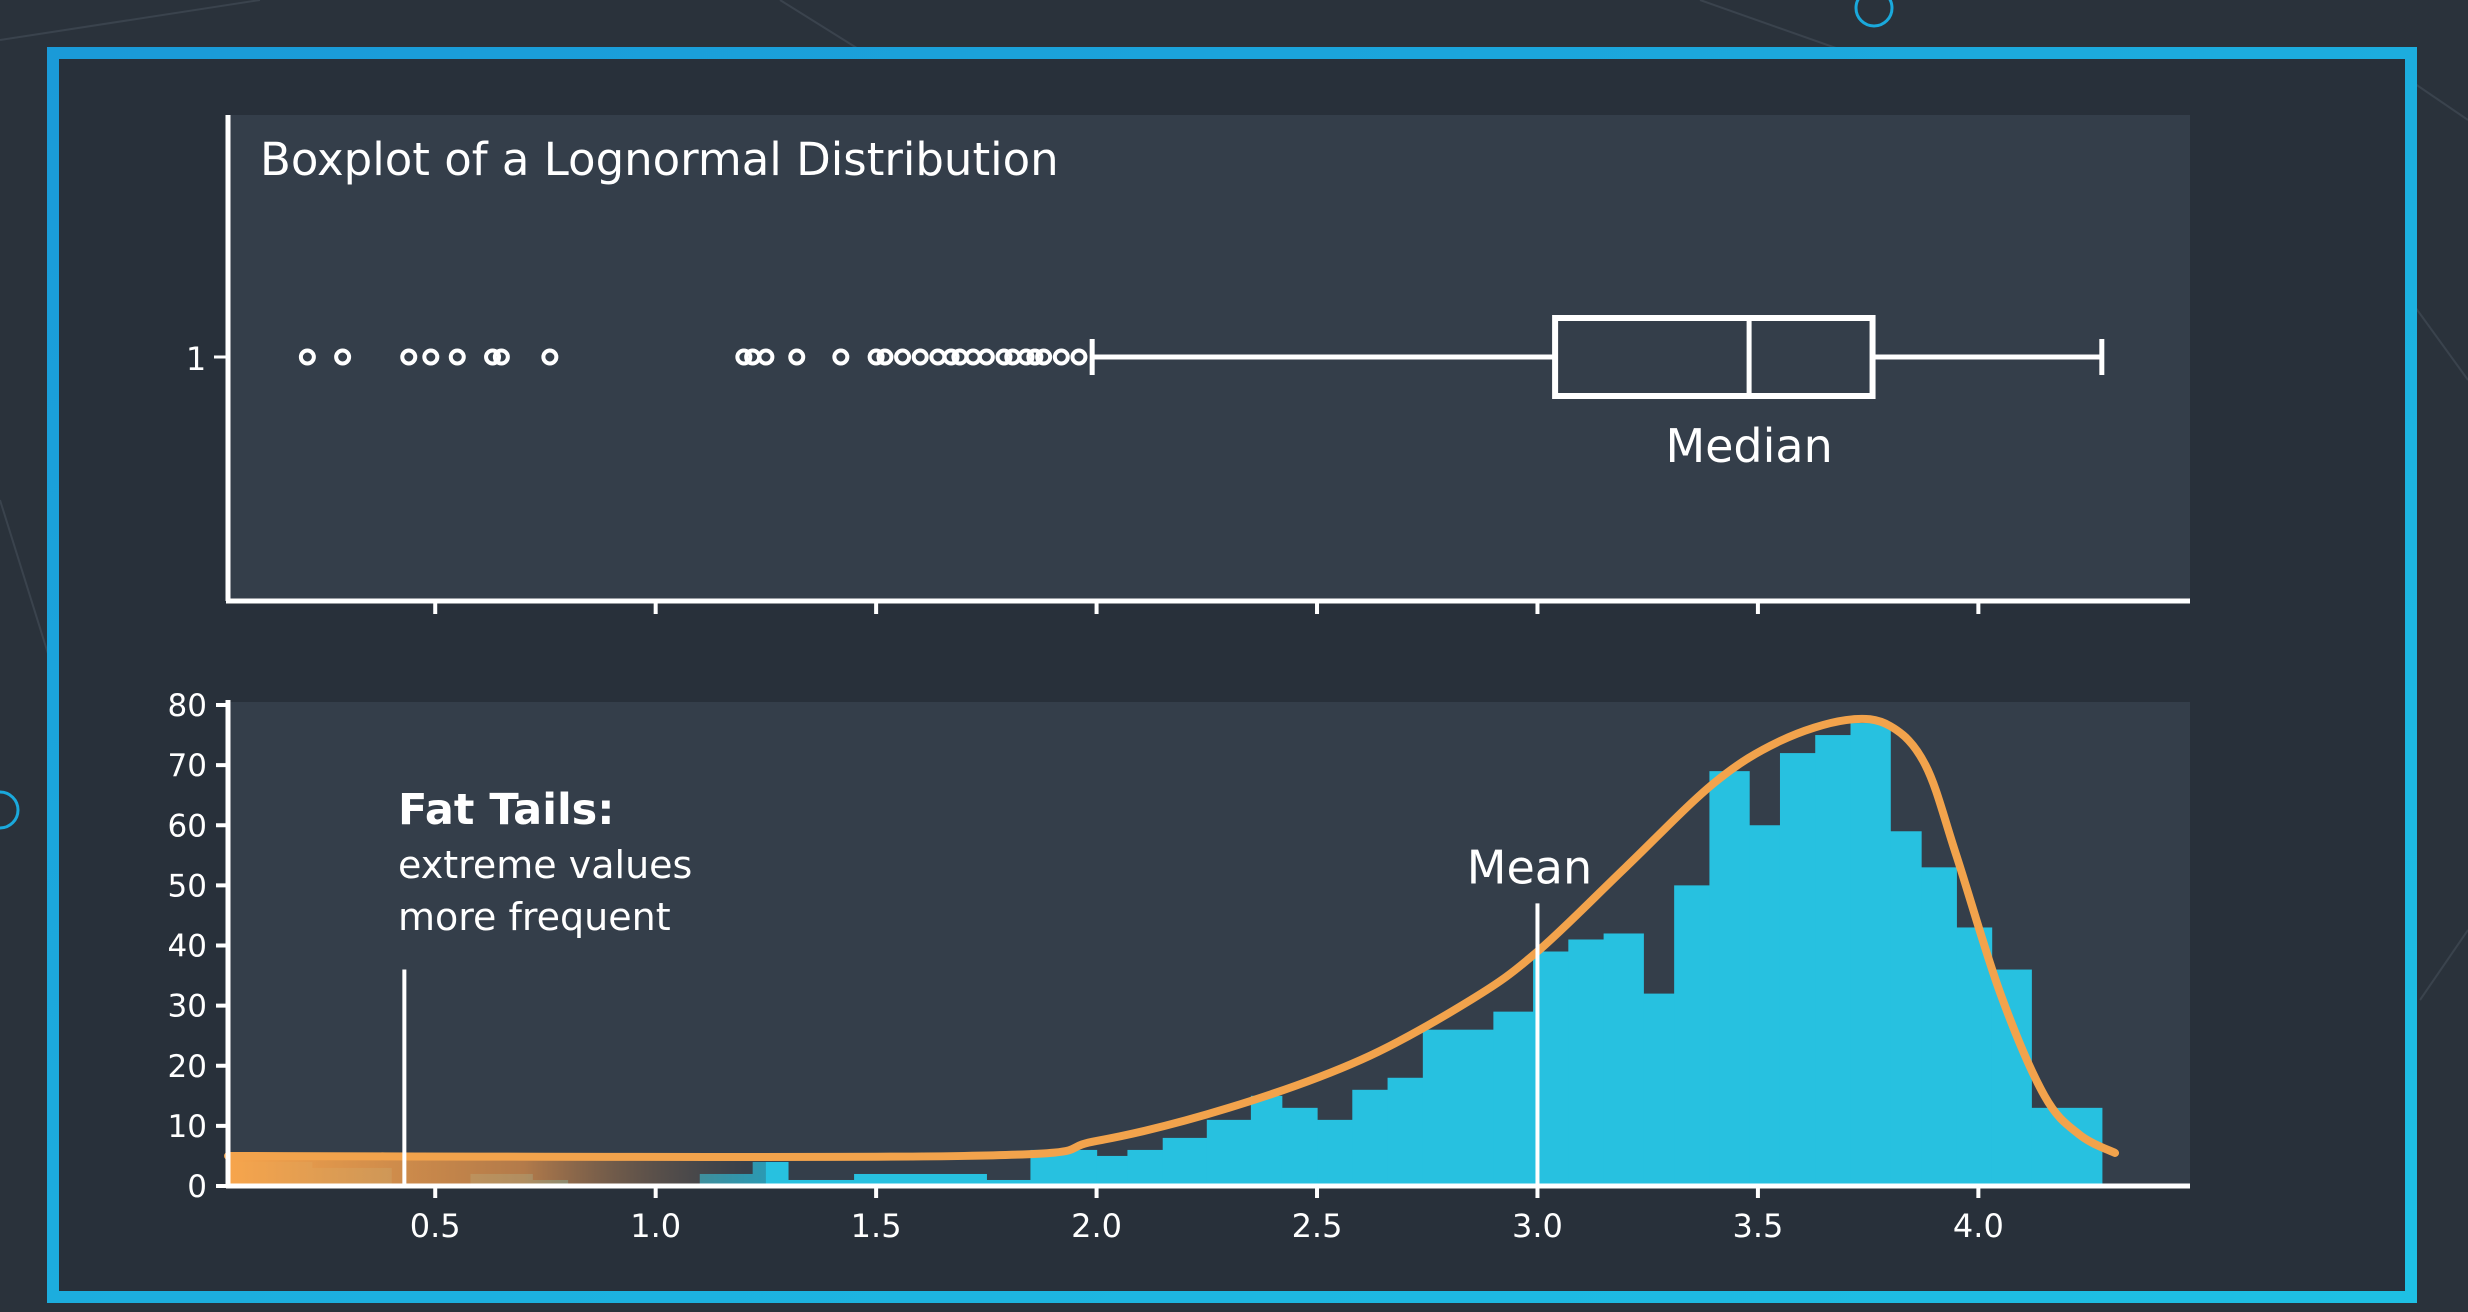 This screenshot has height=1312, width=2468. I want to click on histogram-y-tick-label: 70, so click(187, 766).